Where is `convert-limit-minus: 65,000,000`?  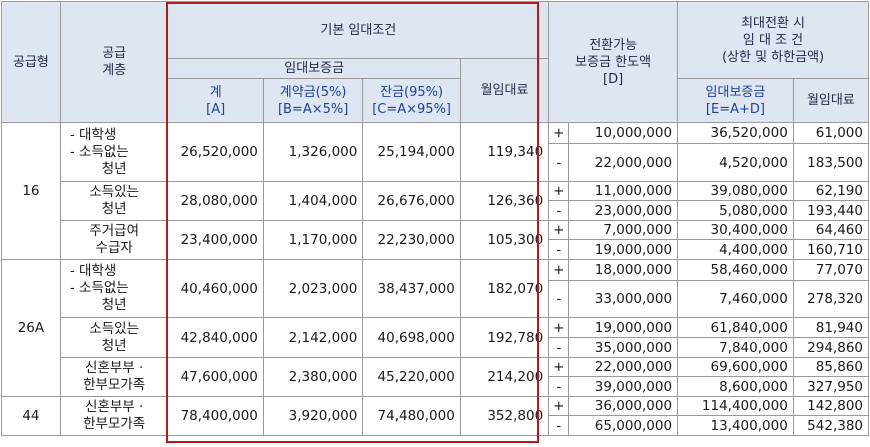 convert-limit-minus: 65,000,000 is located at coordinates (623, 425).